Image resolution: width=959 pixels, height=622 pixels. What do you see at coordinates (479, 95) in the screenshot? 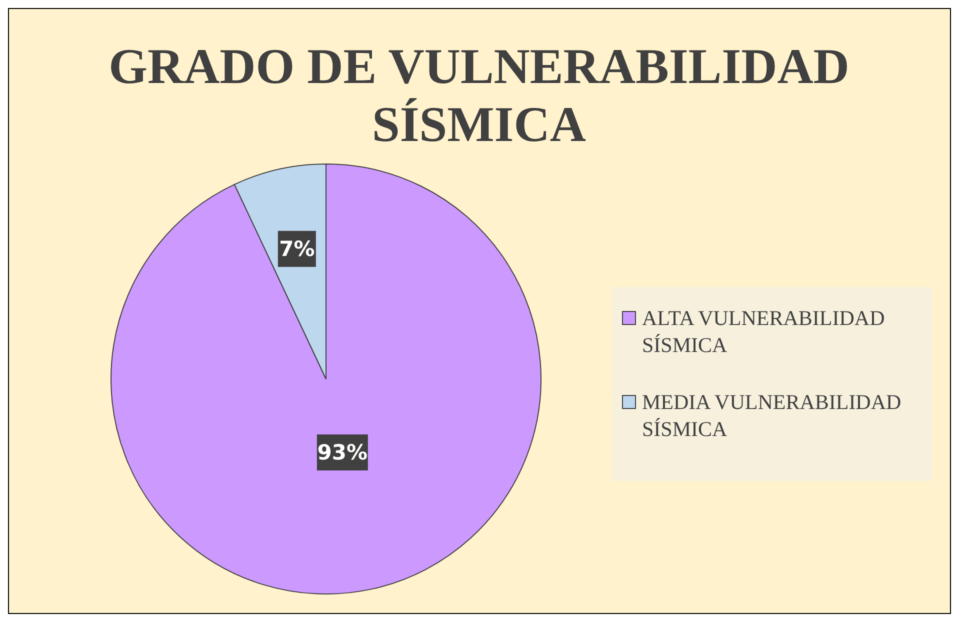
I see `chart-title: GRADO DE VULNERABILIDAD SÍSMICA` at bounding box center [479, 95].